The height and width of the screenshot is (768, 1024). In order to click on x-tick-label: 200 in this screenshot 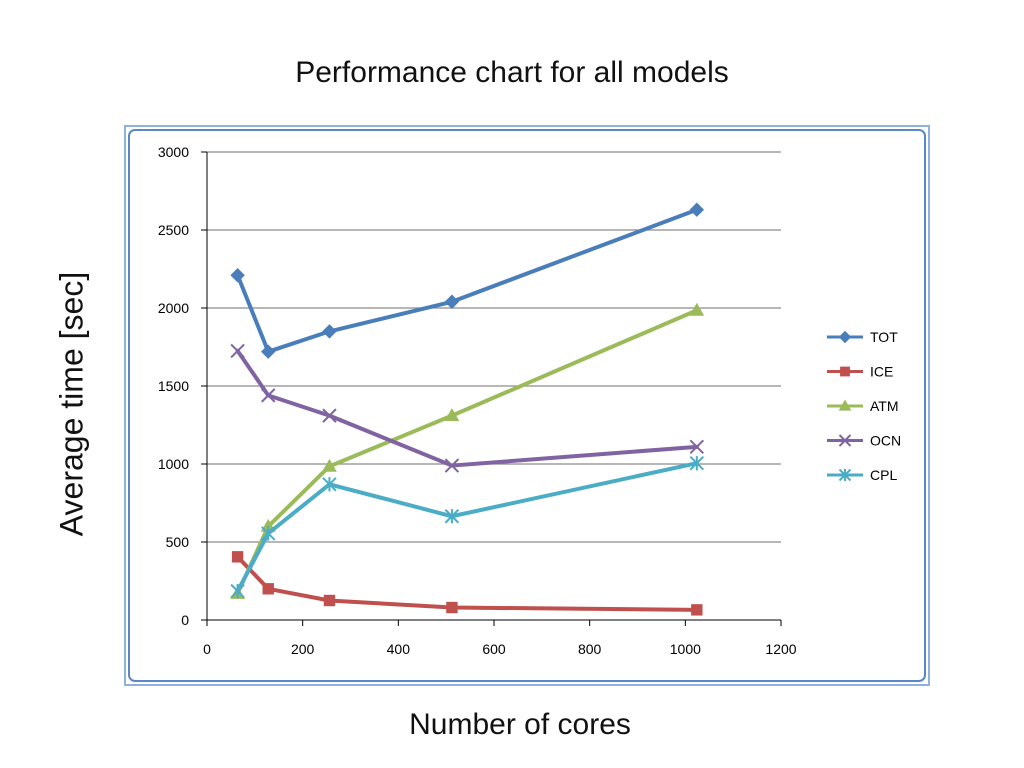, I will do `click(303, 649)`.